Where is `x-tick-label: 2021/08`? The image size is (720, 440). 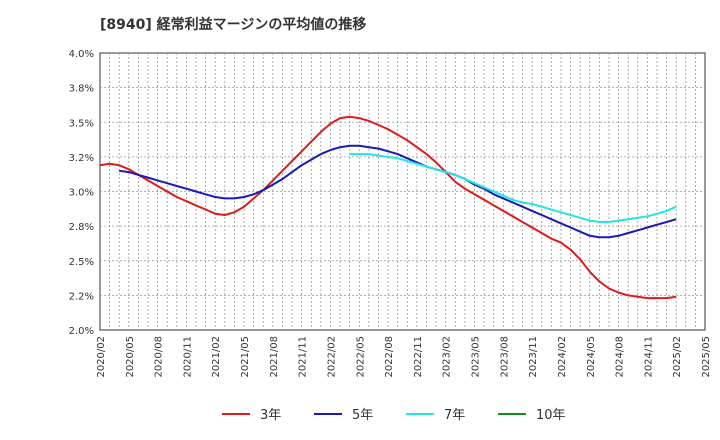 x-tick-label: 2021/08 is located at coordinates (274, 357).